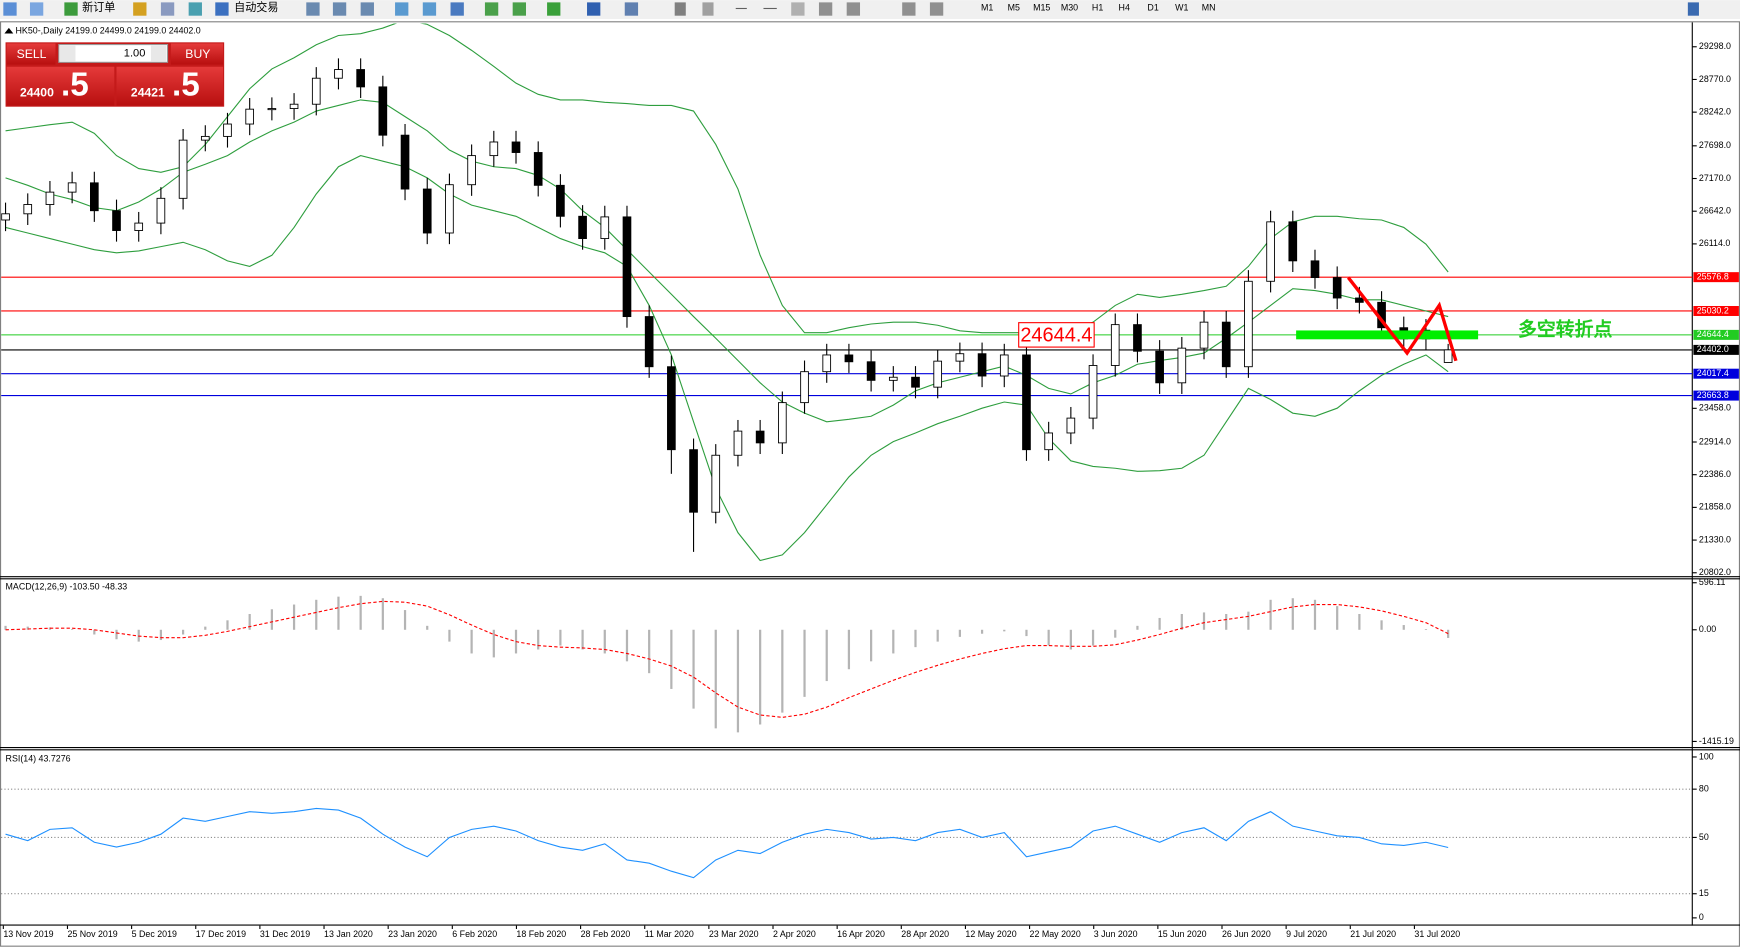 Image resolution: width=1740 pixels, height=948 pixels. Describe the element at coordinates (1707, 629) in the screenshot. I see `y-tick-label: 0.00` at that location.